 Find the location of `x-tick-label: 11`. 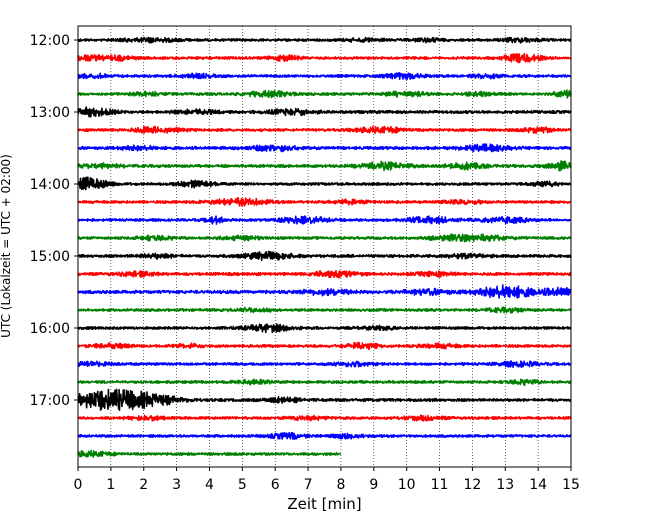

x-tick-label: 11 is located at coordinates (440, 485).